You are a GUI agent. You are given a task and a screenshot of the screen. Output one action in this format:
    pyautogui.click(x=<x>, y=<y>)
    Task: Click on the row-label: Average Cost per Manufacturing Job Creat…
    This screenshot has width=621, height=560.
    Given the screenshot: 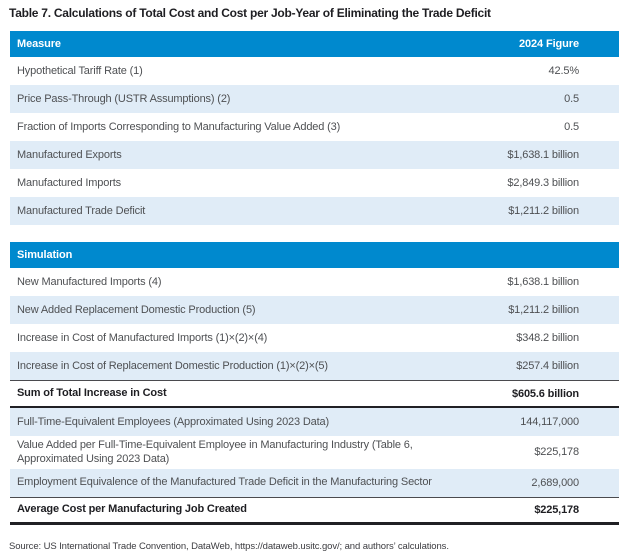 What is the action you would take?
    pyautogui.click(x=132, y=509)
    